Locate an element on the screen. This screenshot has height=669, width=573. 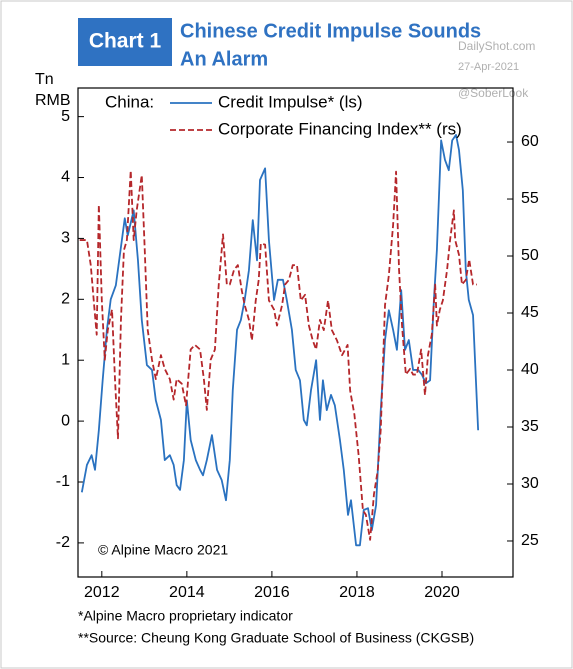
y2-tick-label: 25 is located at coordinates (530, 540).